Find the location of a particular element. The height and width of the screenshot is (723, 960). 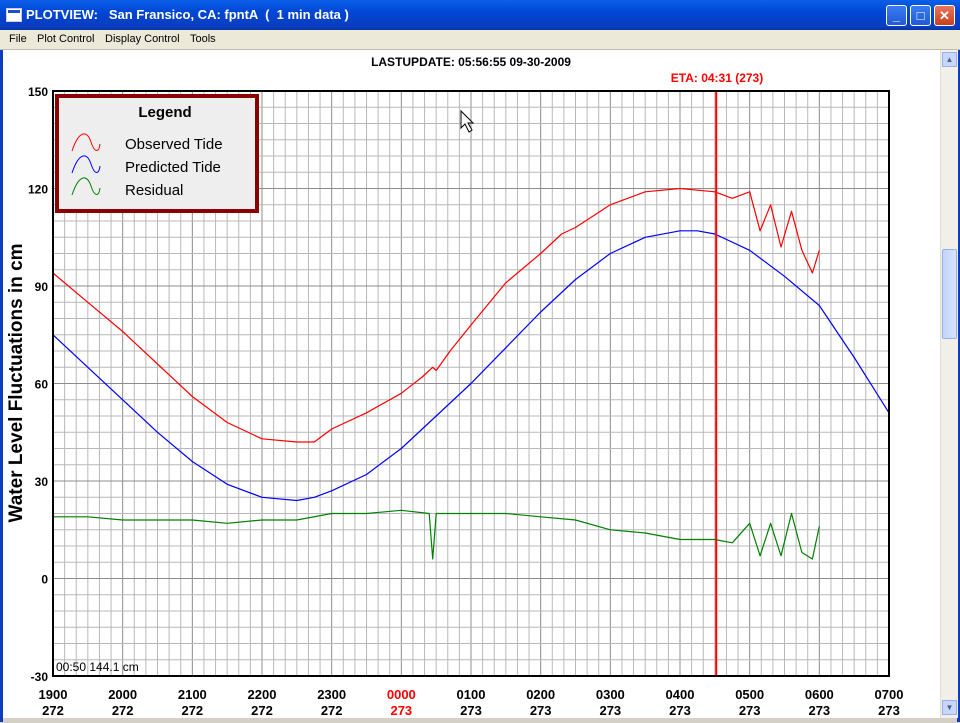

x-tick-time-label: 2000 is located at coordinates (122, 694).